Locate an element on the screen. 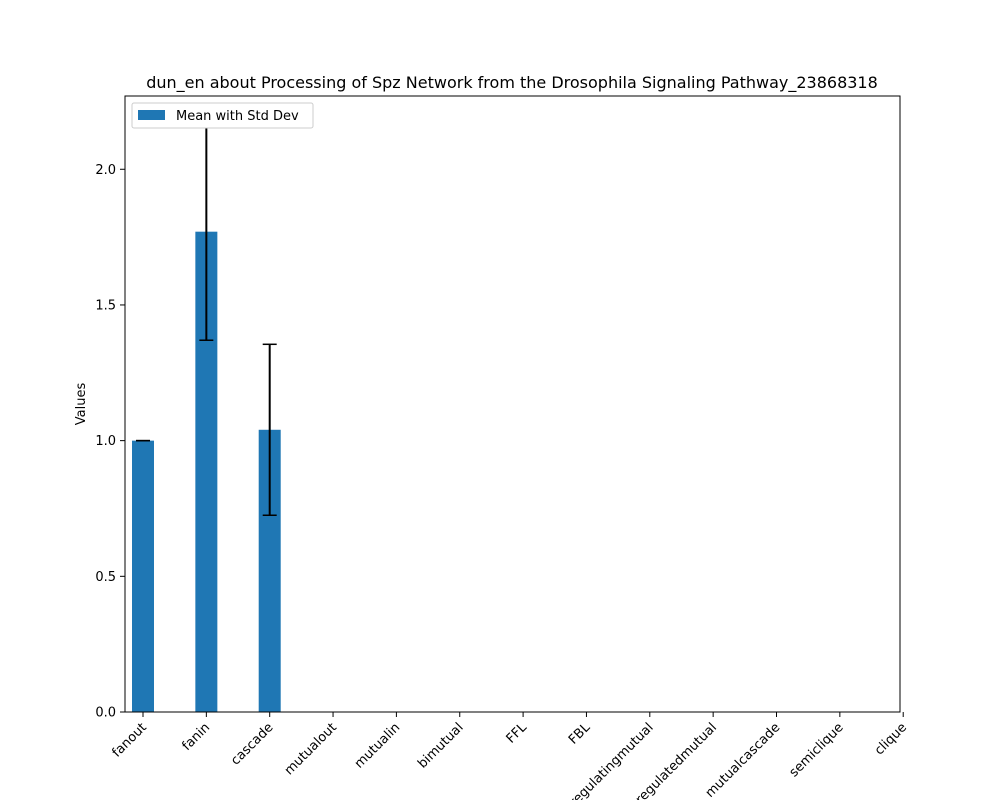 This screenshot has height=800, width=1000. legend-swatch is located at coordinates (151, 115).